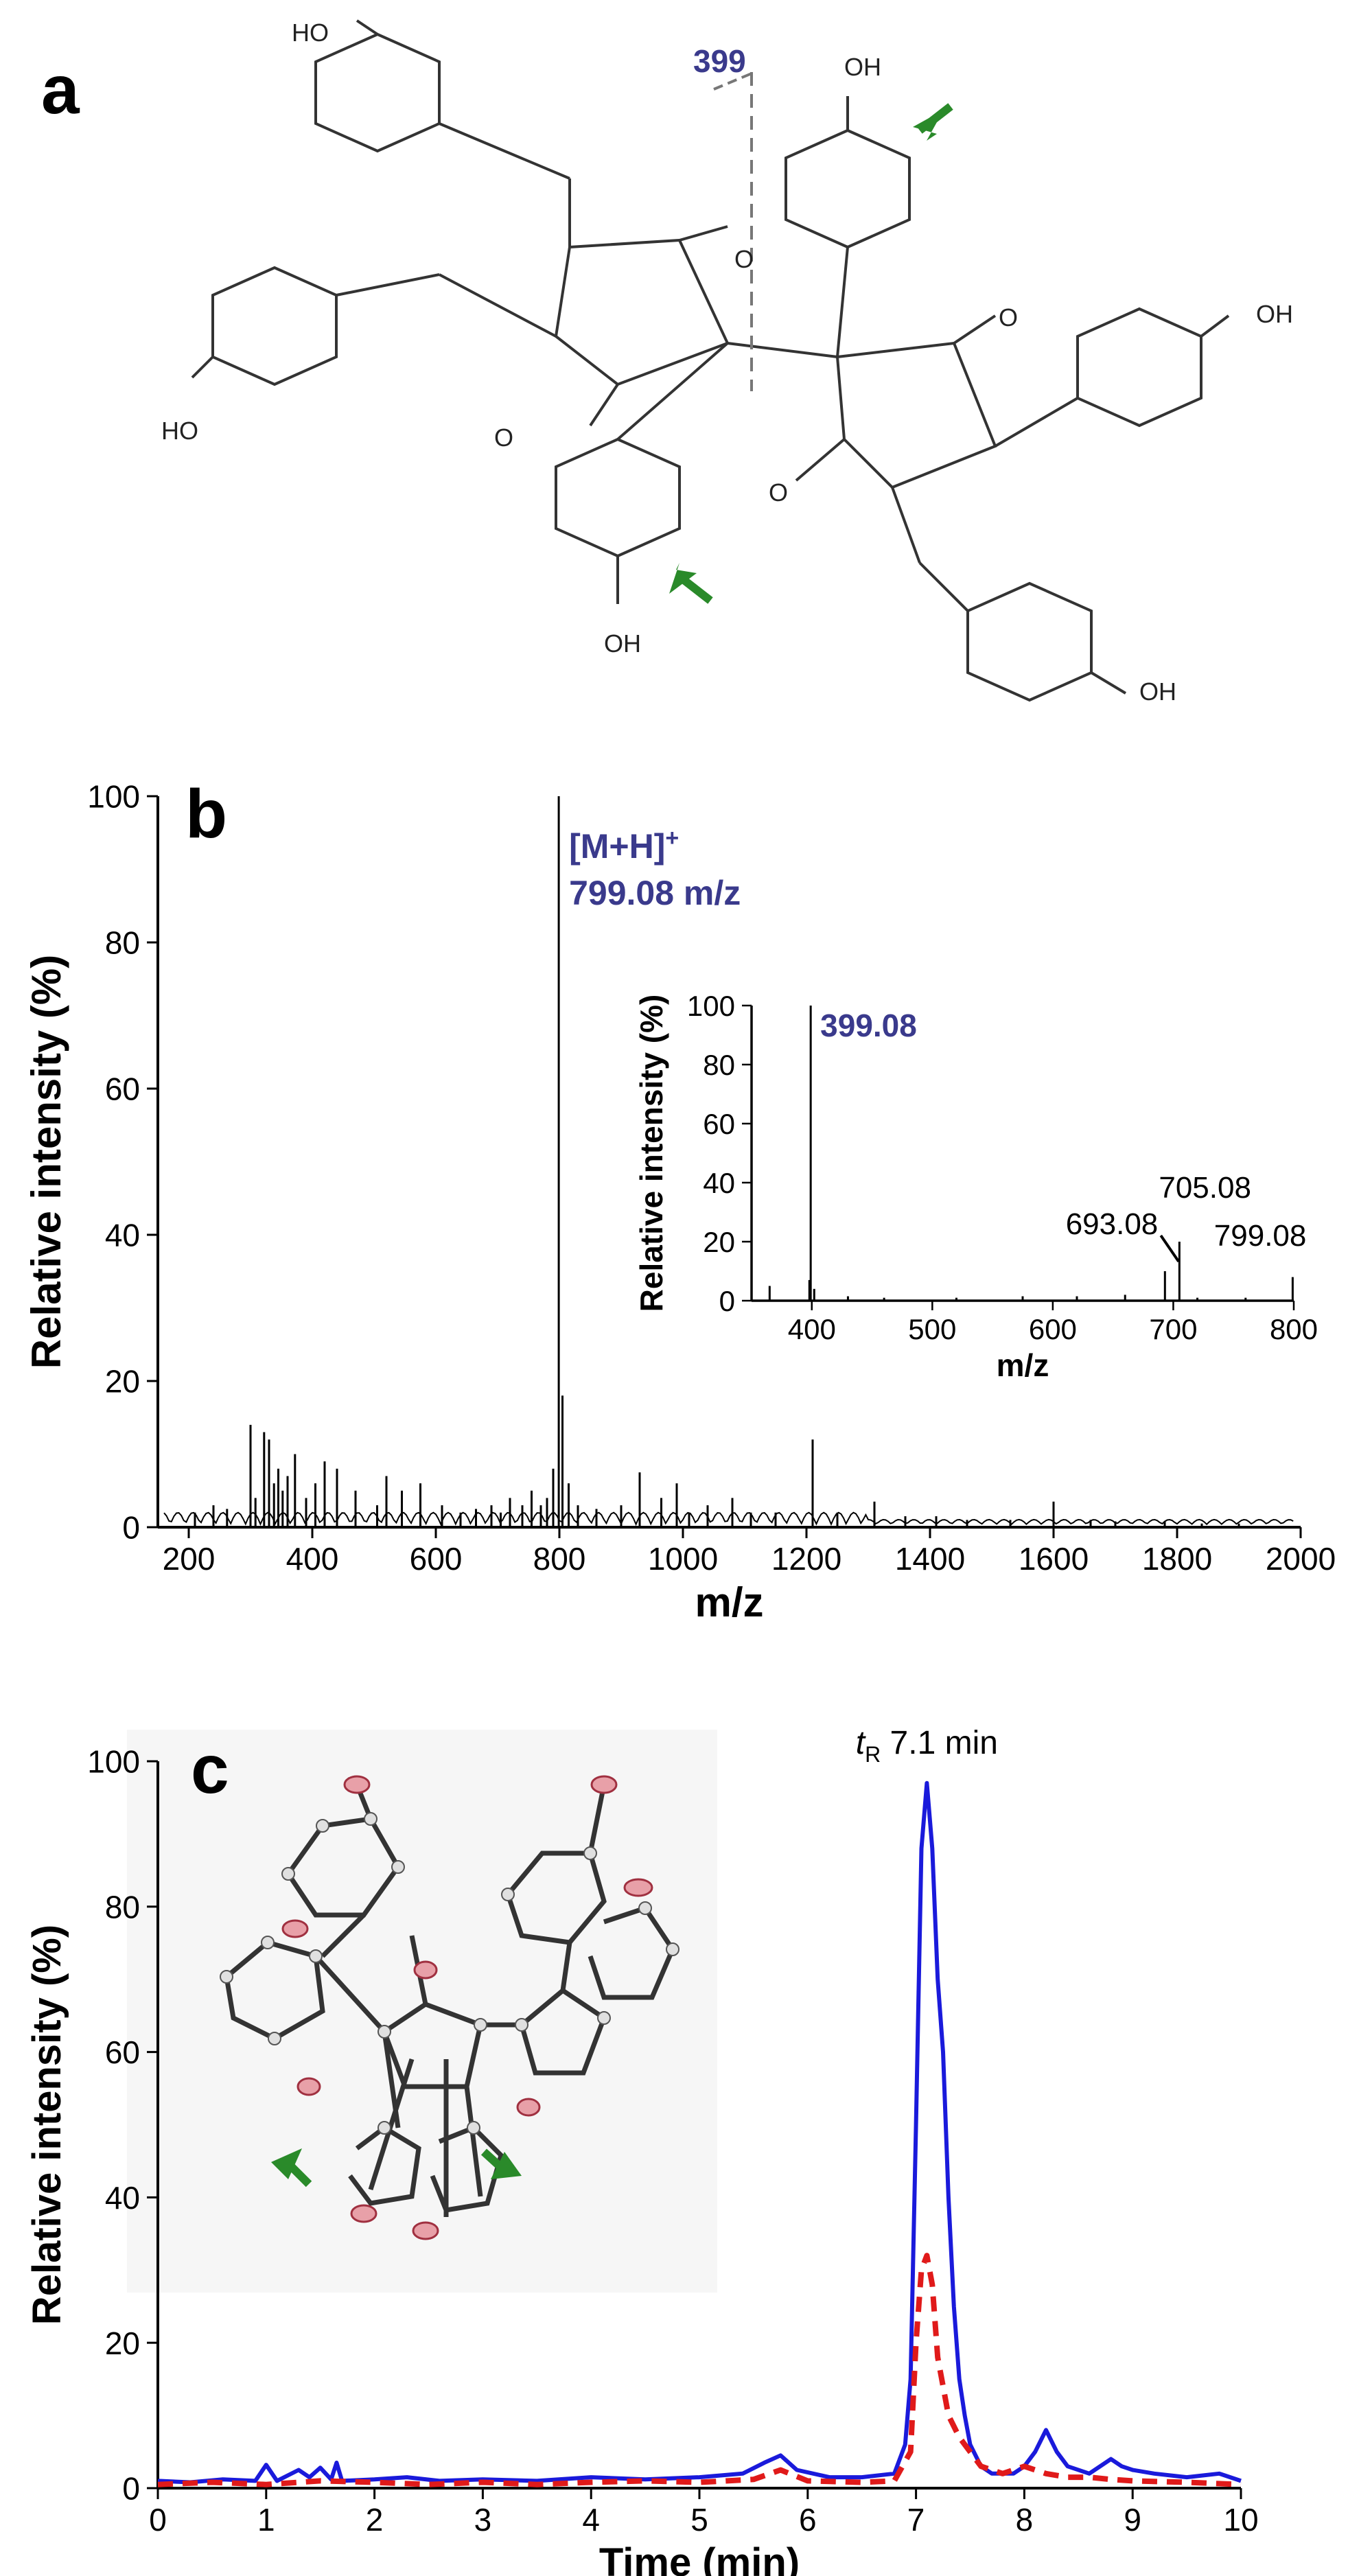 The height and width of the screenshot is (2576, 1348). Describe the element at coordinates (744, 259) in the screenshot. I see `atom-label-o-1: O` at that location.